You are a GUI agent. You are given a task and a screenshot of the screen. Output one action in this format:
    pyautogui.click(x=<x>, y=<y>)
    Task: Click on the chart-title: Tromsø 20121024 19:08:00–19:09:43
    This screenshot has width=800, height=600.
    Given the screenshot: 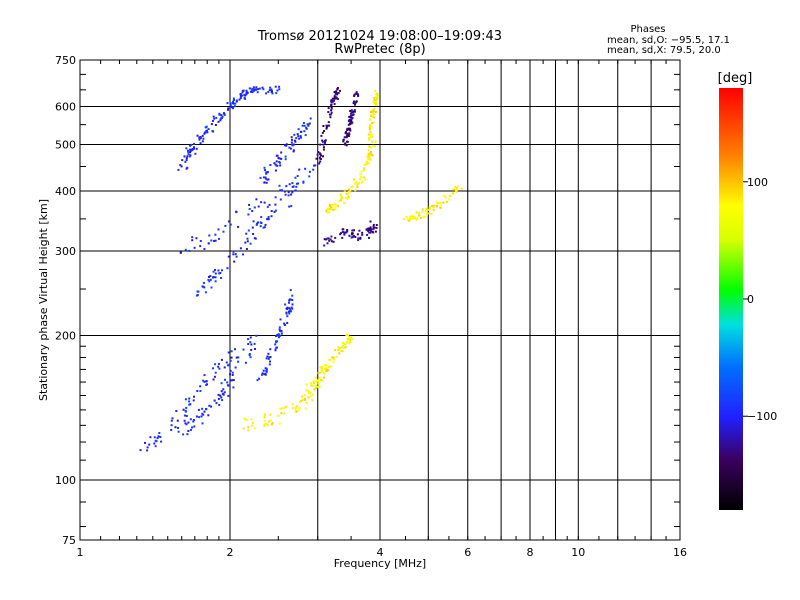 What is the action you would take?
    pyautogui.click(x=379, y=36)
    